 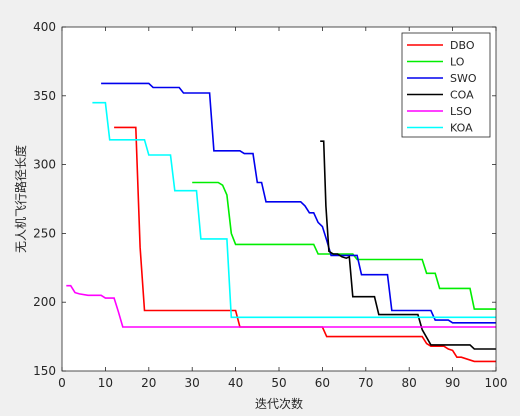 What do you see at coordinates (457, 62) in the screenshot?
I see `legend-label-lo: LO` at bounding box center [457, 62].